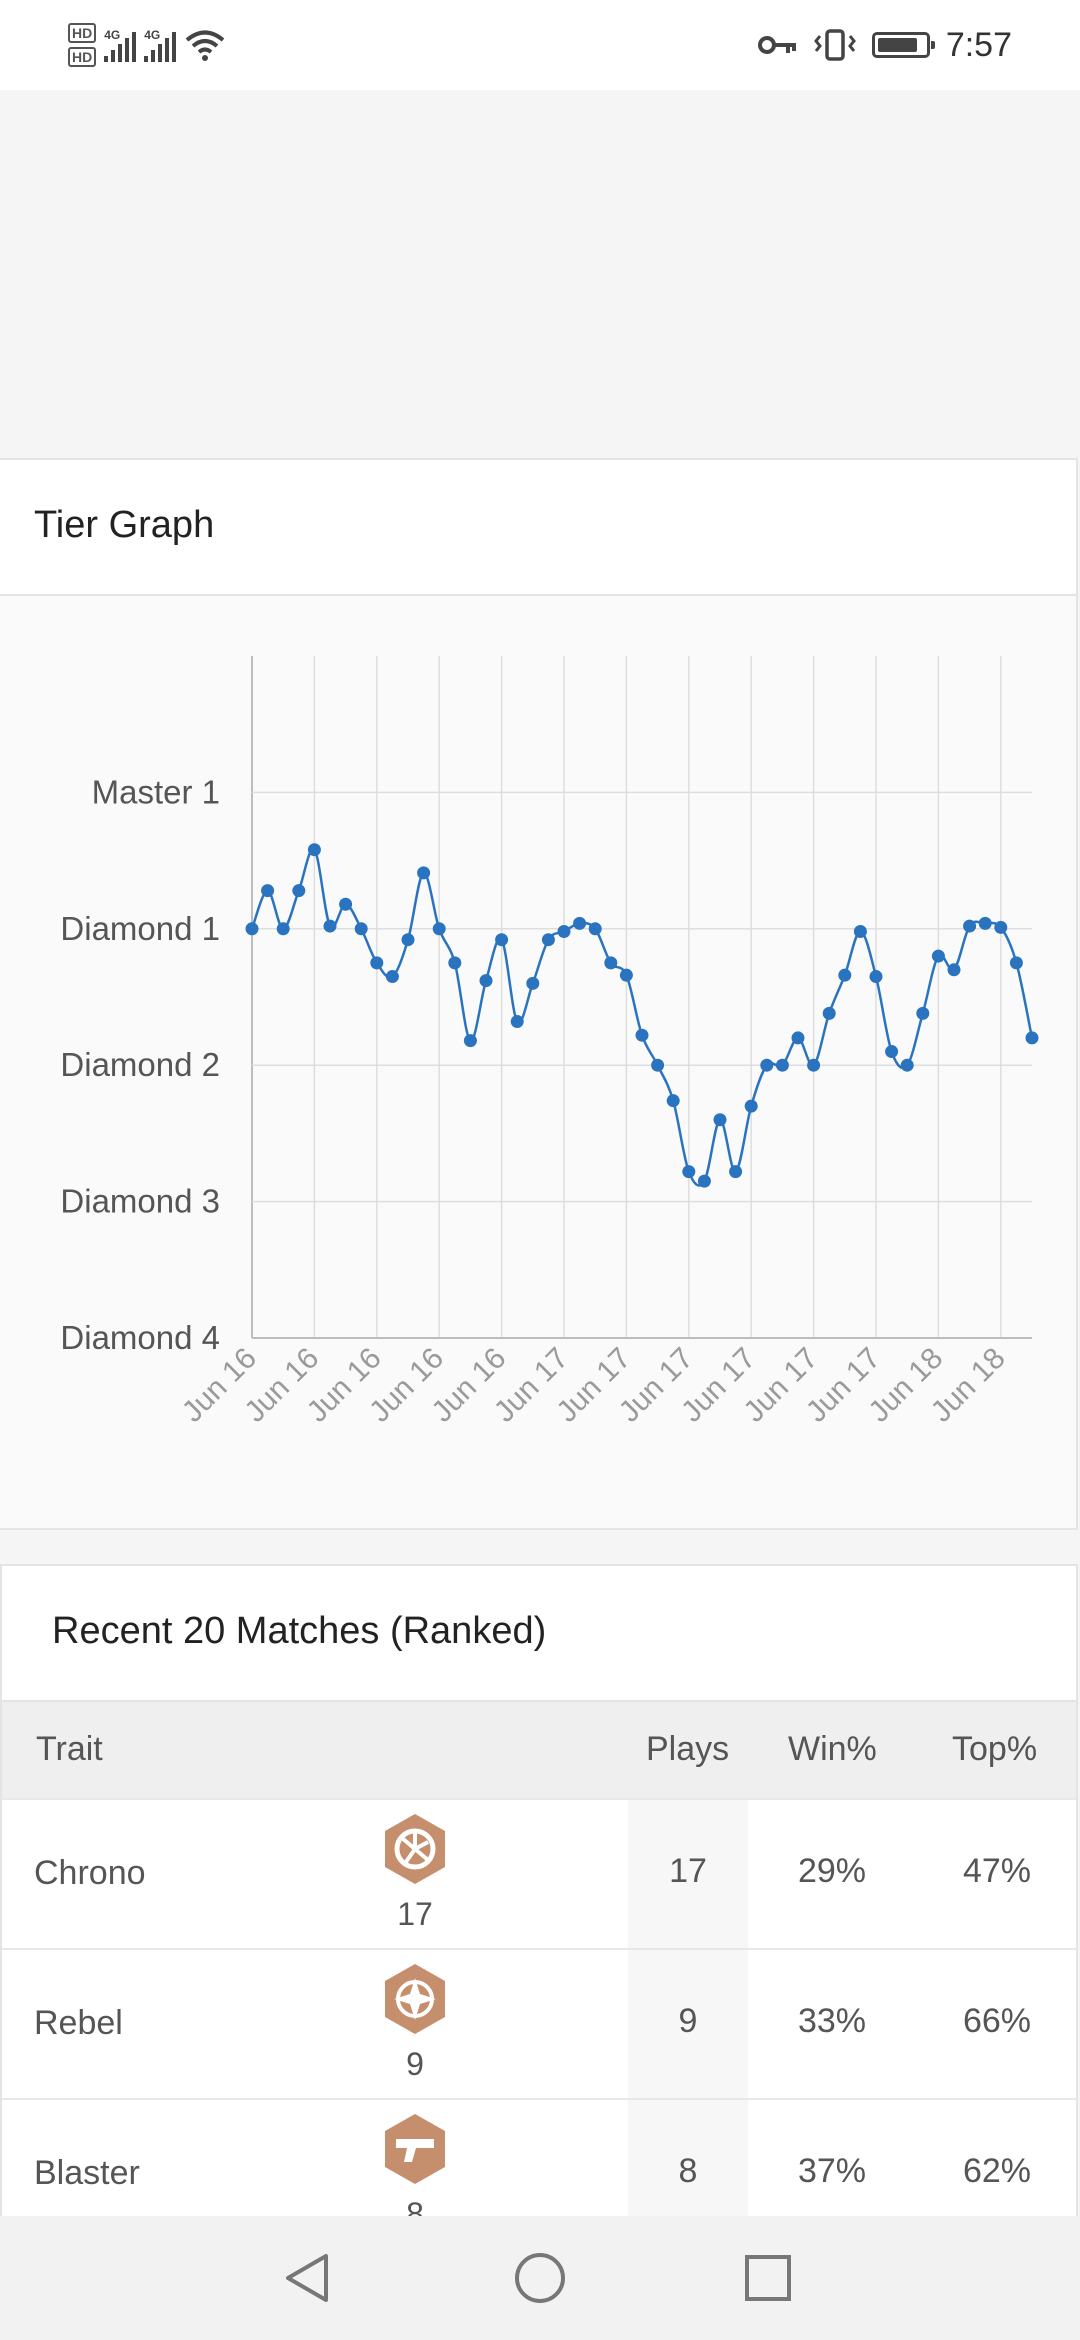  Describe the element at coordinates (834, 45) in the screenshot. I see `vibrate-icon` at that location.